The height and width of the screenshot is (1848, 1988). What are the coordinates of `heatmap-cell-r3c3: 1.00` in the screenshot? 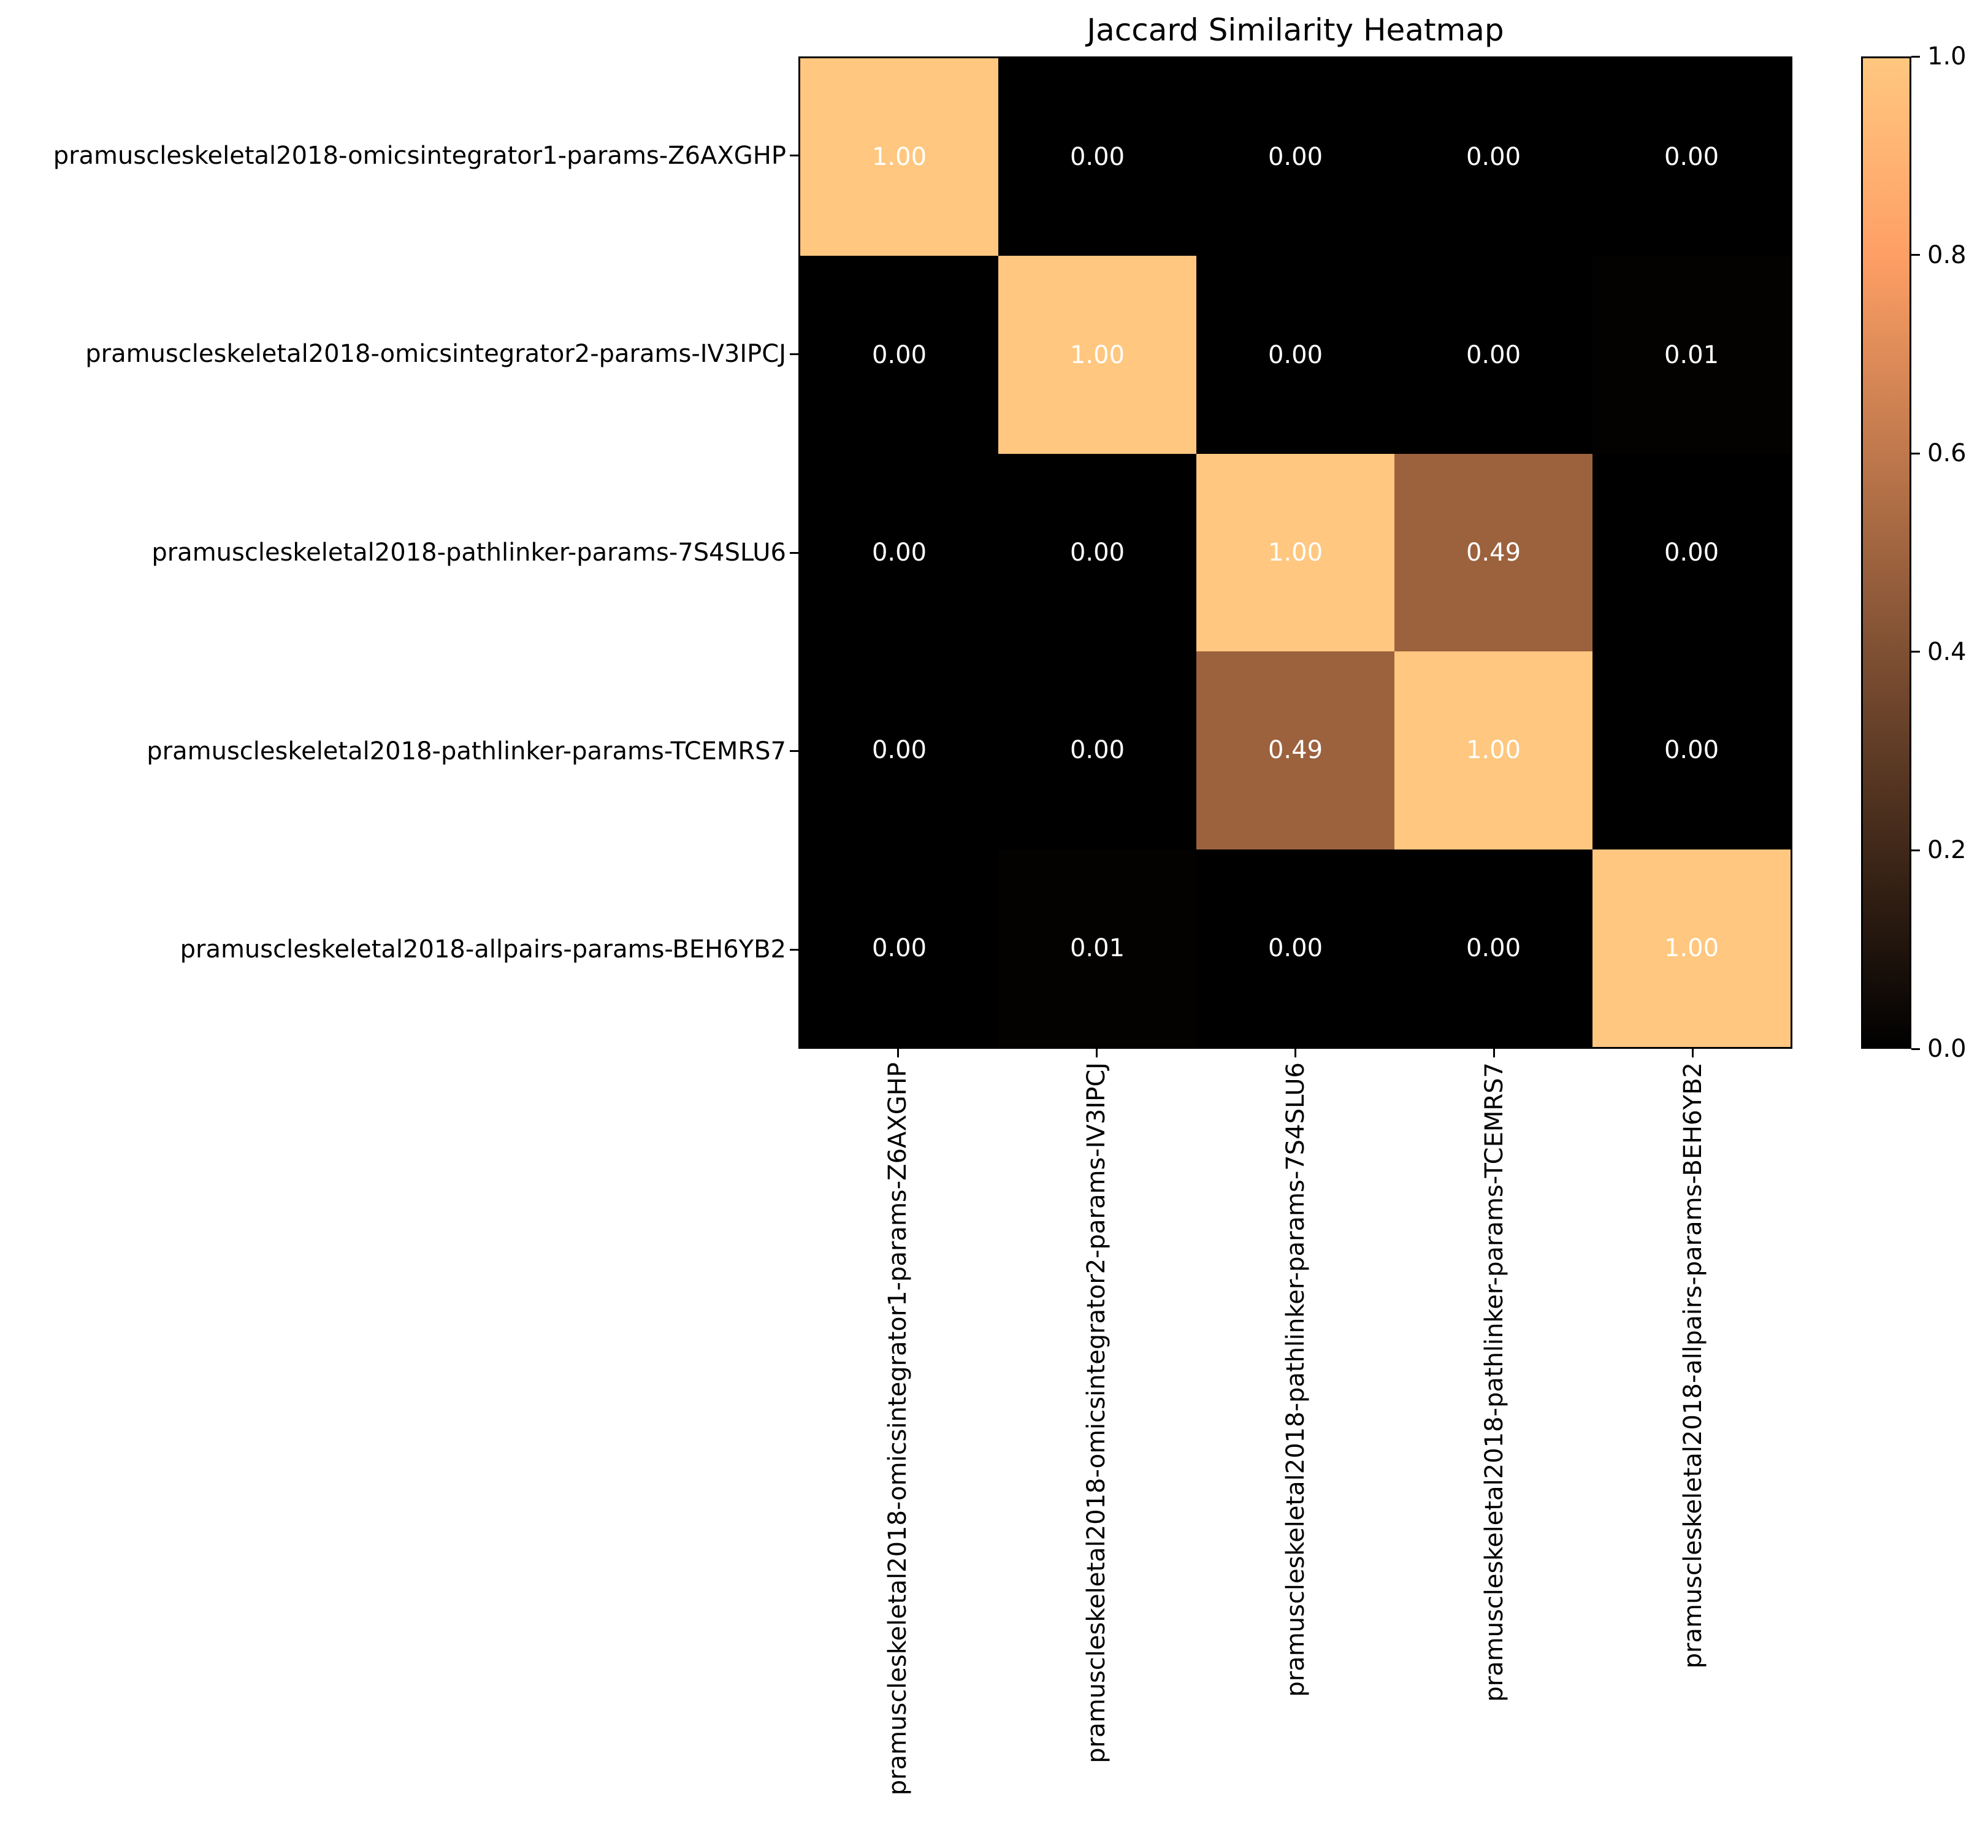 It's located at (1493, 750).